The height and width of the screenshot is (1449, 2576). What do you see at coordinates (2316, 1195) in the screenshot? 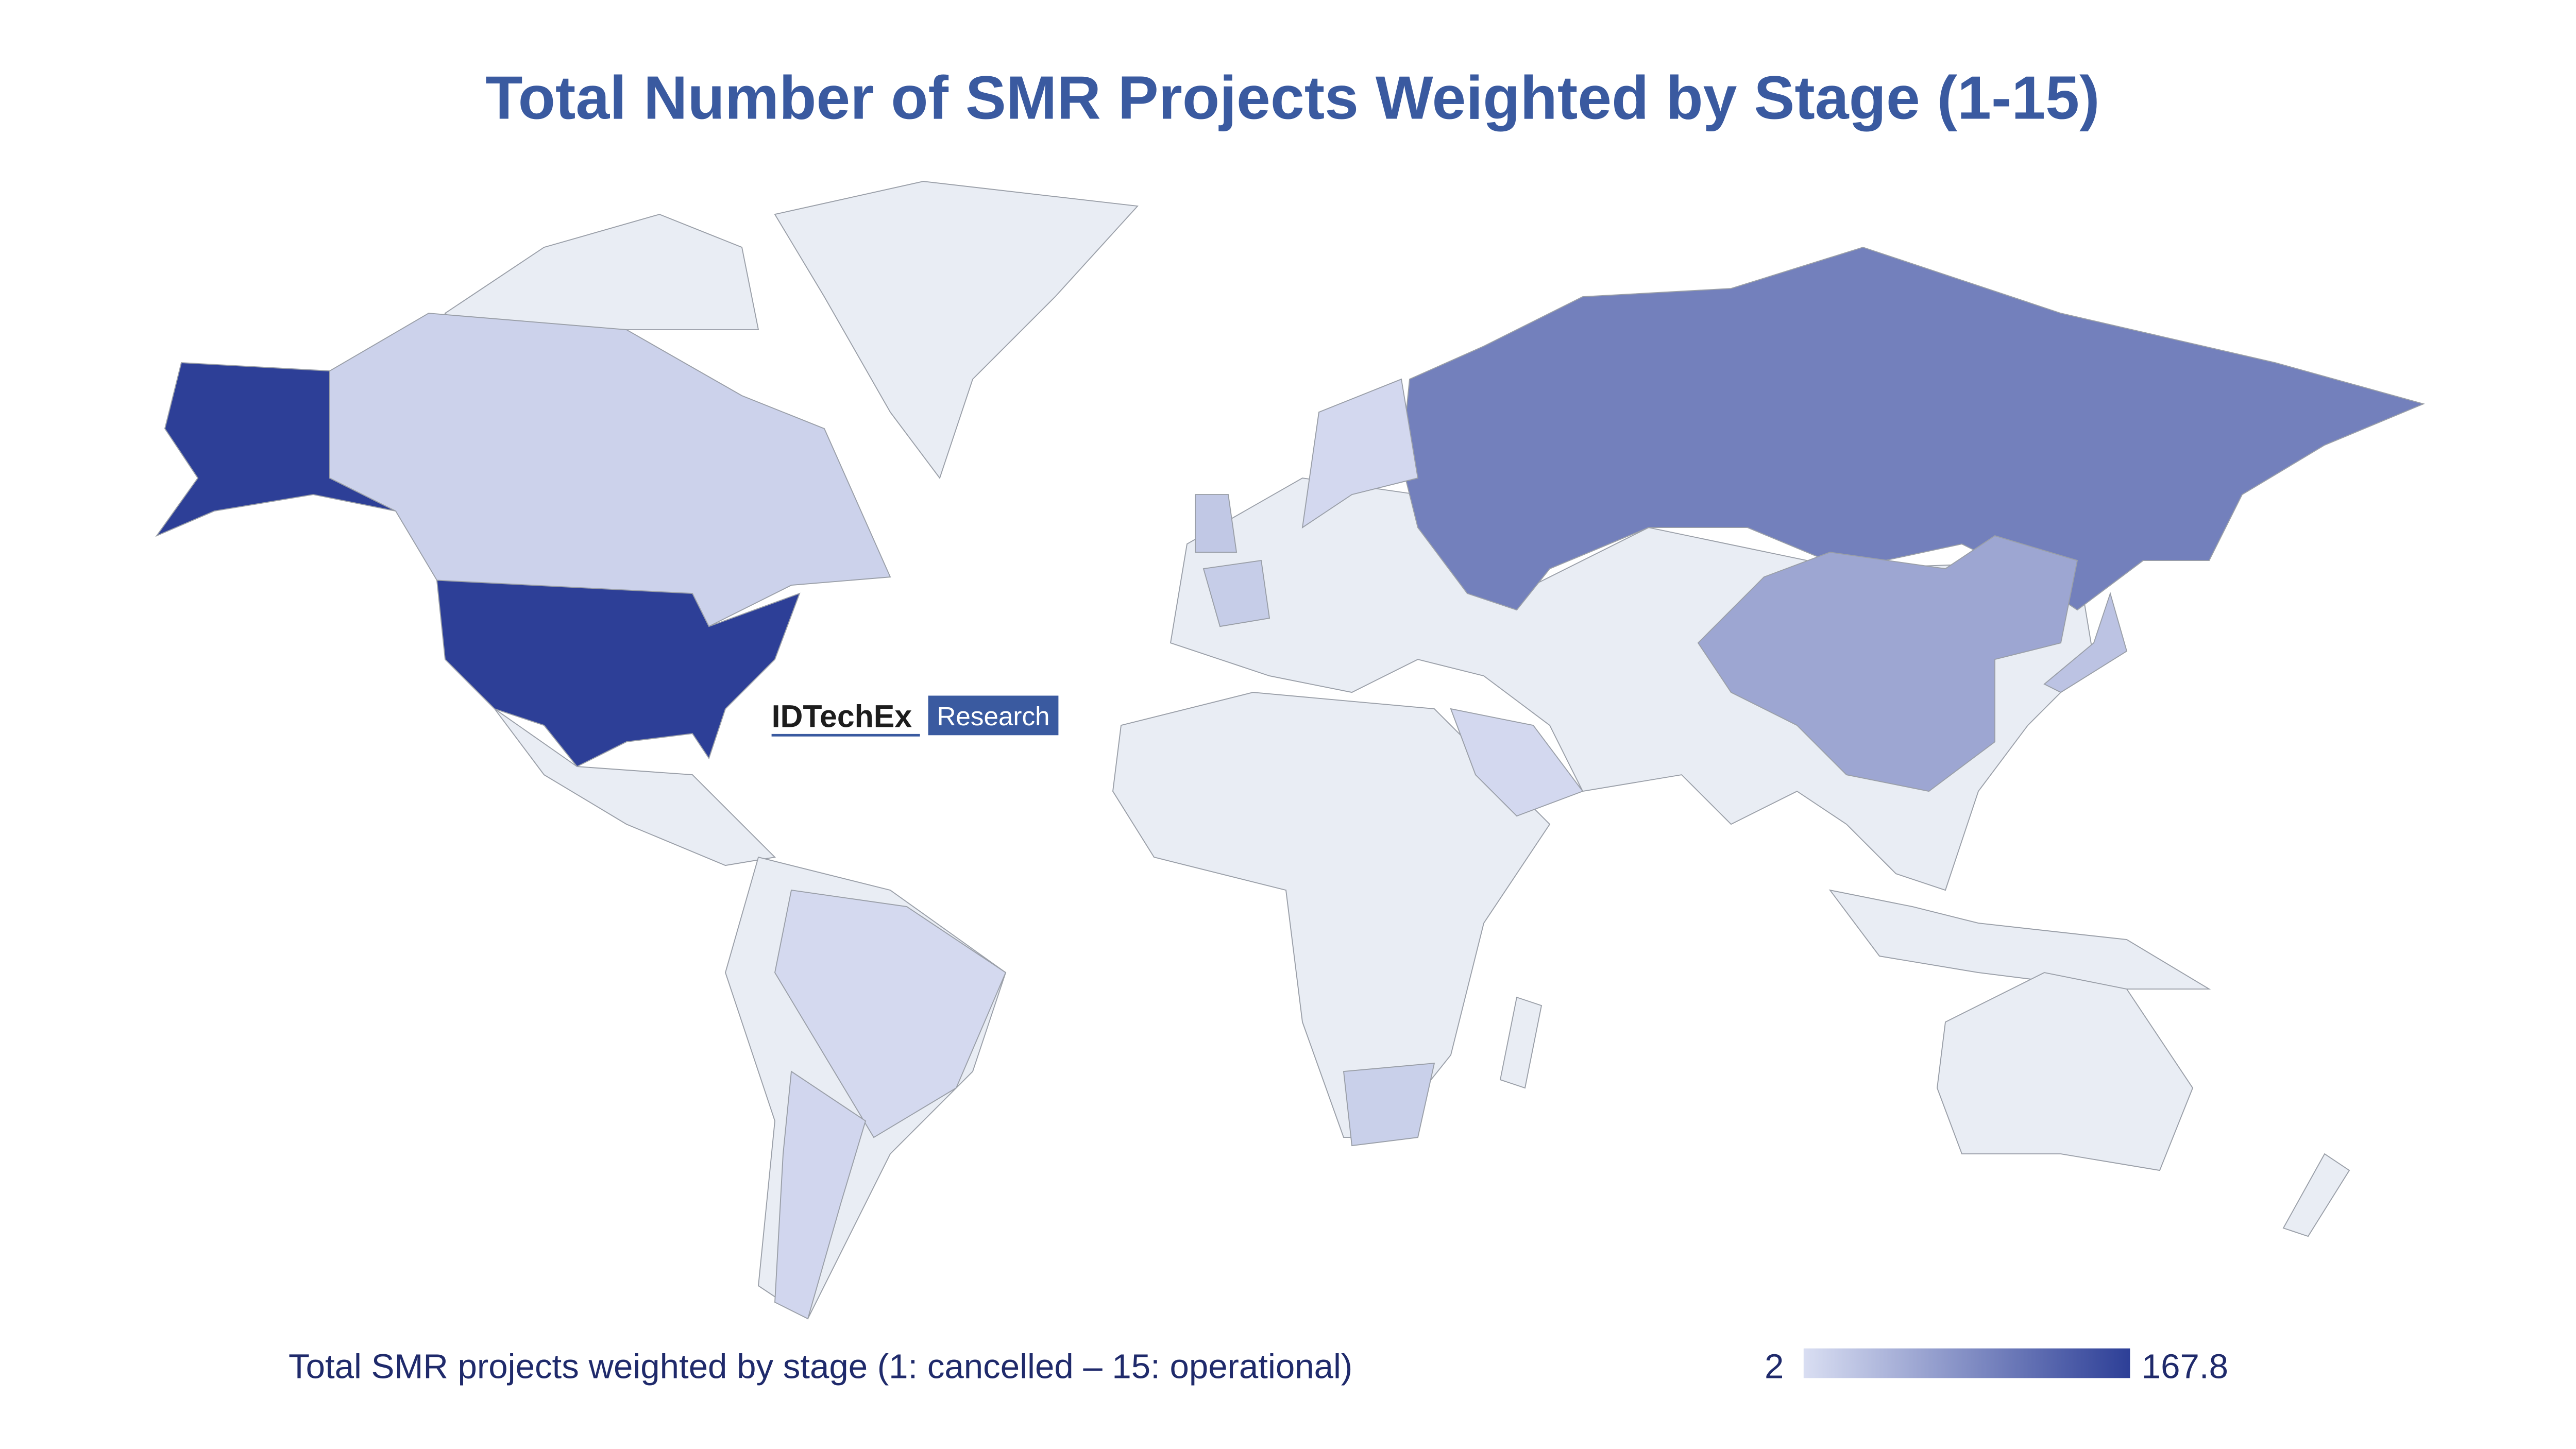
I see `new-zealand` at bounding box center [2316, 1195].